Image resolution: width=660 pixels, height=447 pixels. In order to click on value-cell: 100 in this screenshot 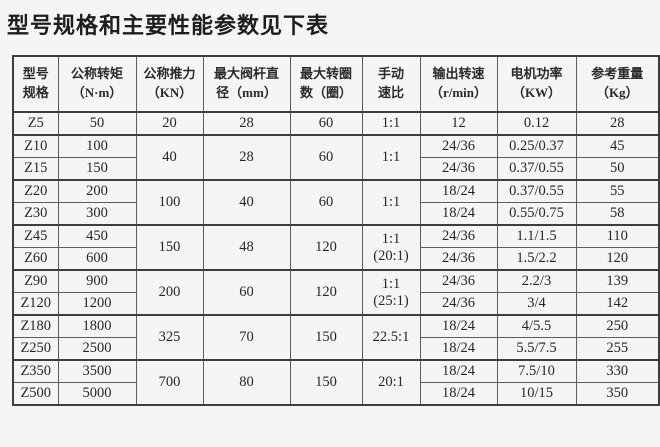, I will do `click(169, 202)`.